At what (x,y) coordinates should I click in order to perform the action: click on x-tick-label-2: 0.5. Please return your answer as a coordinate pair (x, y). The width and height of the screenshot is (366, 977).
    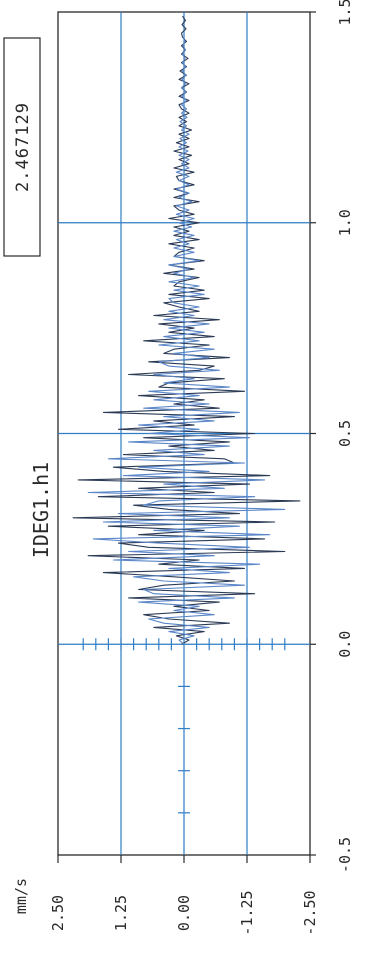
    Looking at the image, I should click on (345, 433).